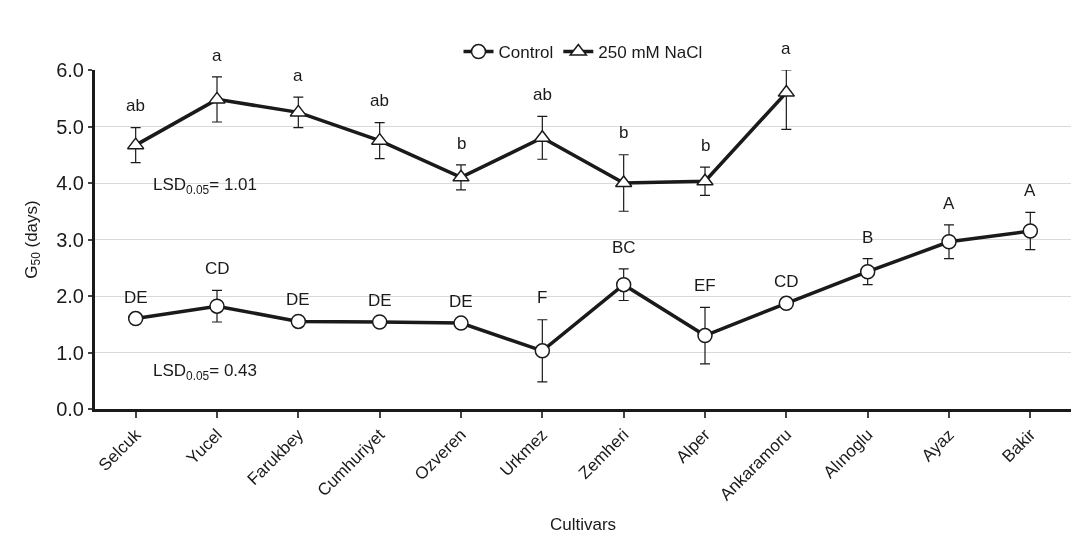 This screenshot has height=543, width=1091. Describe the element at coordinates (205, 372) in the screenshot. I see `annotation: LSD$_{0.05}$= 0.43` at that location.